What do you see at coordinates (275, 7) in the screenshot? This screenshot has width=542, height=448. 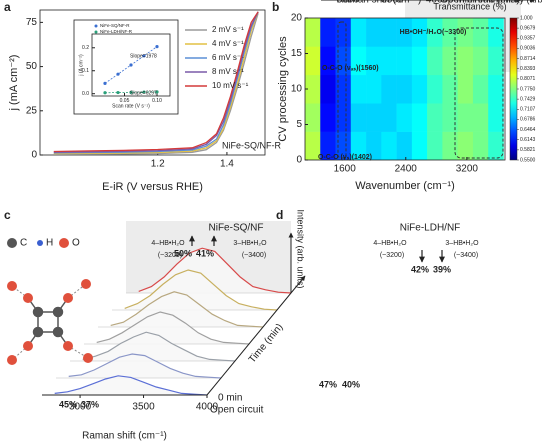 I see `panel-letter: b` at bounding box center [275, 7].